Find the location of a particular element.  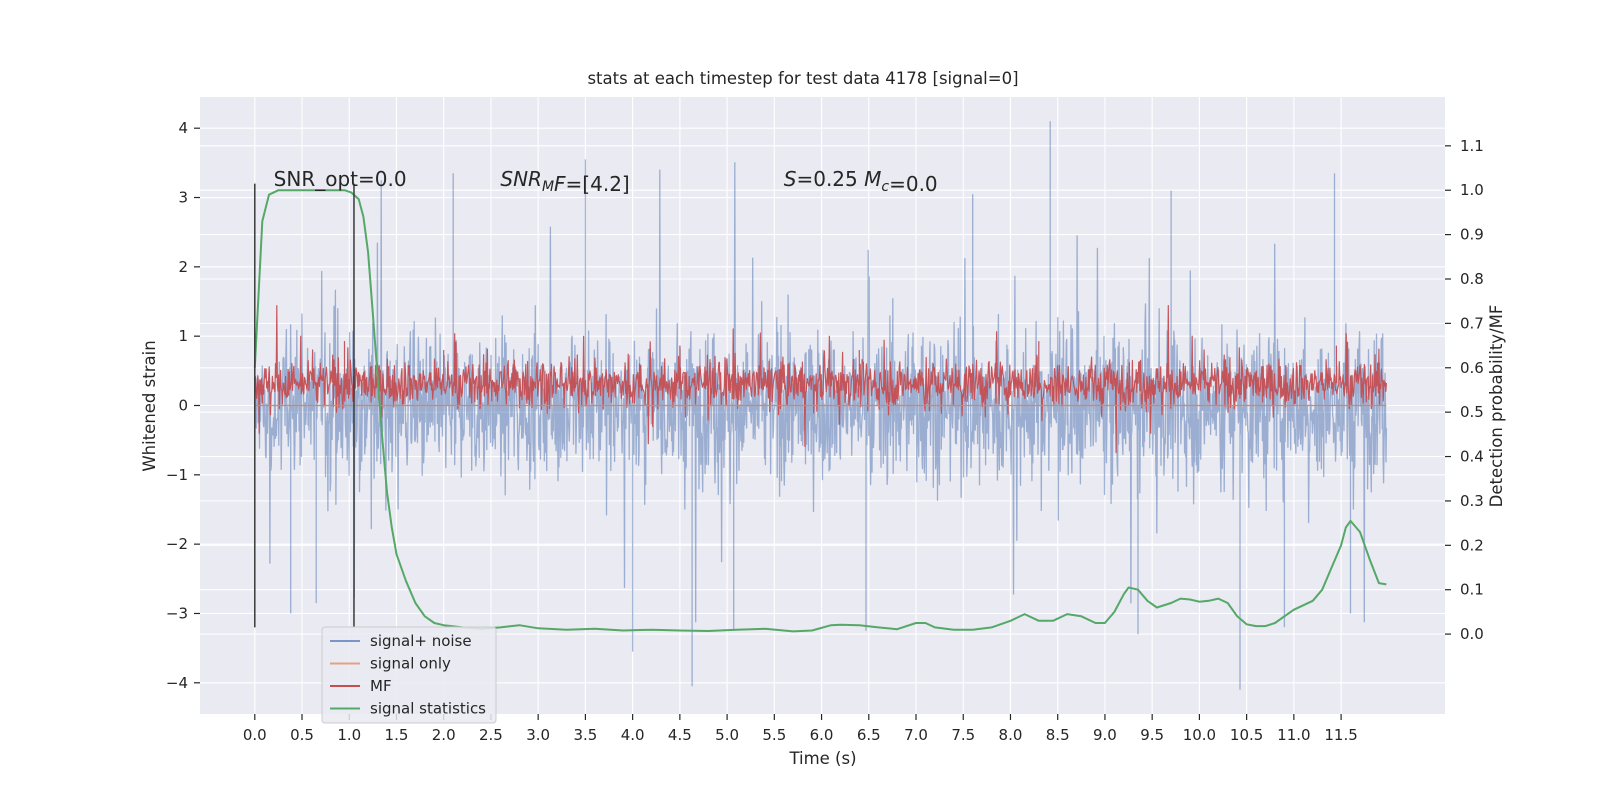

y-right-tick-label: 0.0 is located at coordinates (1472, 634).